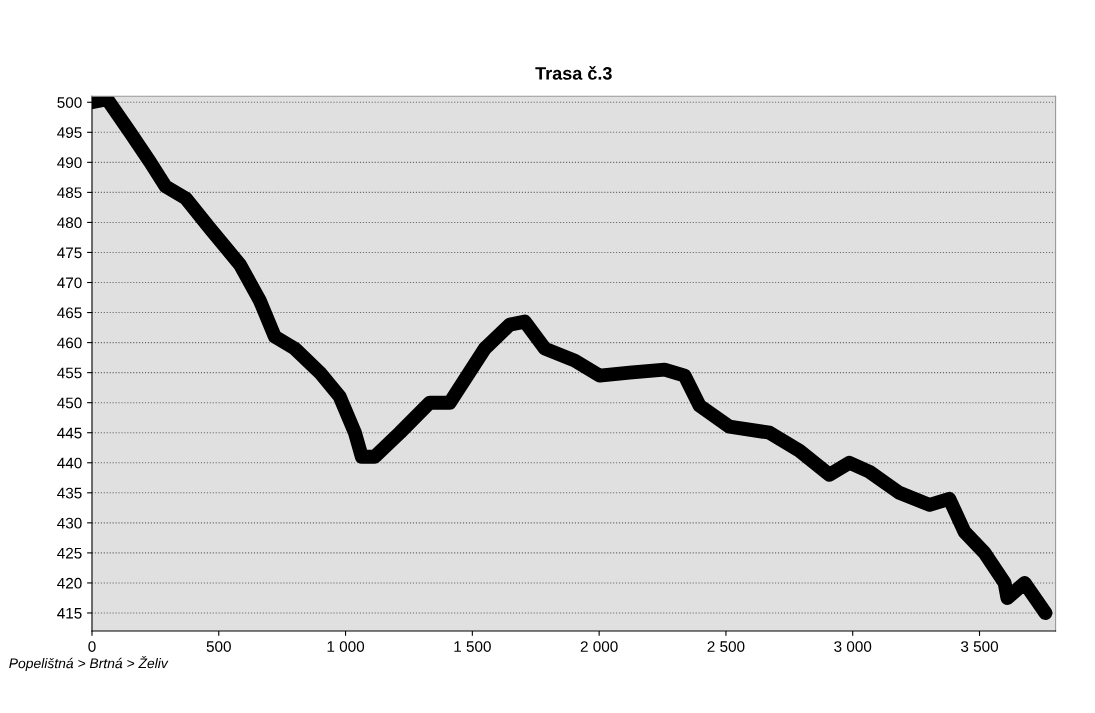 This screenshot has height=713, width=1095. I want to click on y-tick-label: 450, so click(69, 403).